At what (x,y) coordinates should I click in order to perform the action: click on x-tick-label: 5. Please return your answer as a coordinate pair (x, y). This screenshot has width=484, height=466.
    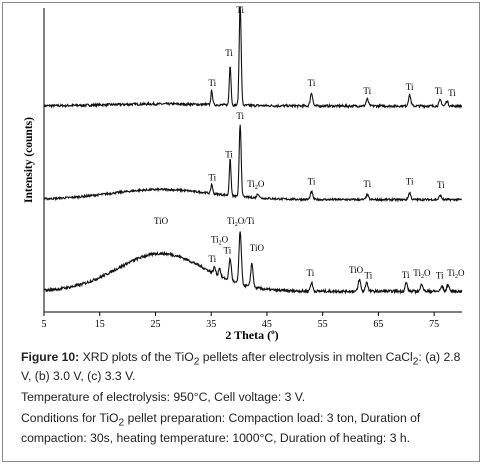
    Looking at the image, I should click on (44, 324).